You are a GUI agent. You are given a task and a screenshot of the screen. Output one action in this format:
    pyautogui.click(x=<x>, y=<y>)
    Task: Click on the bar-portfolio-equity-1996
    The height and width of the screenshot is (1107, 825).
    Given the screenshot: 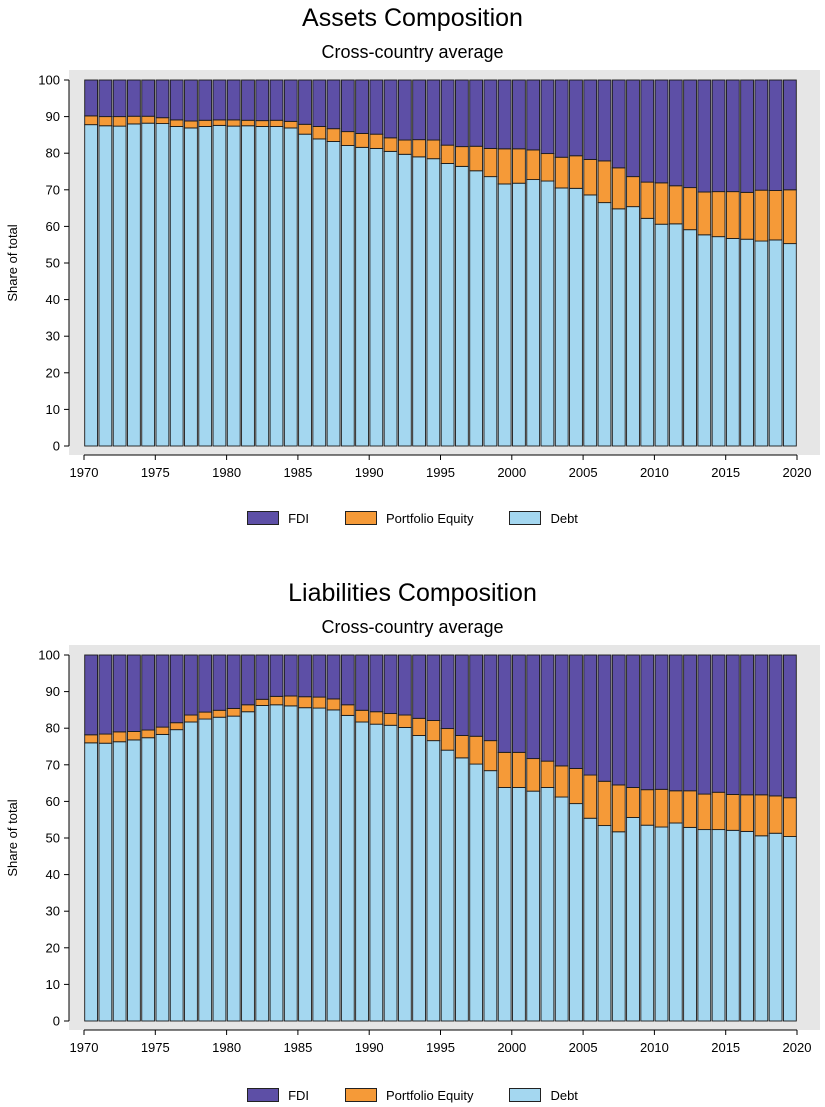 What is the action you would take?
    pyautogui.click(x=462, y=156)
    